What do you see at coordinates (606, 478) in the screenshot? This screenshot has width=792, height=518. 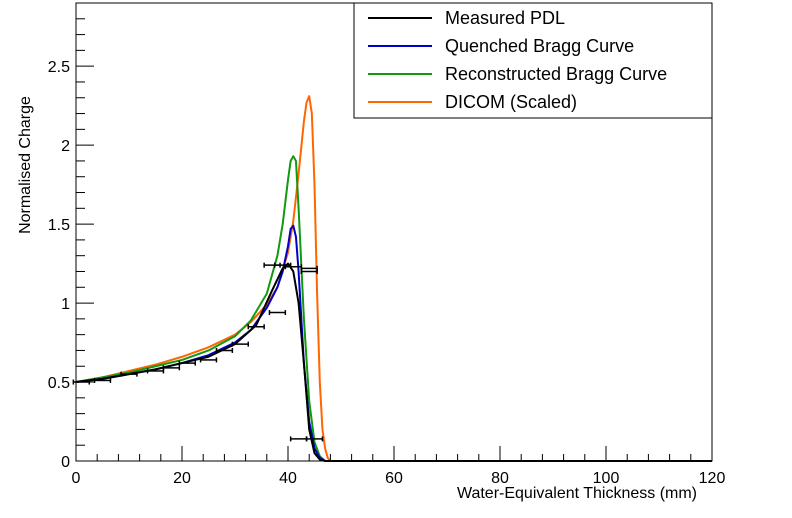 I see `x-tick-label: 100` at bounding box center [606, 478].